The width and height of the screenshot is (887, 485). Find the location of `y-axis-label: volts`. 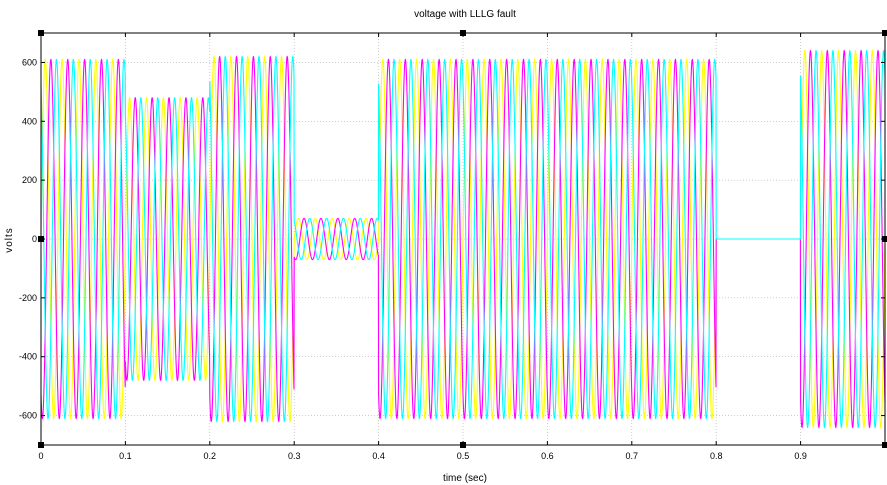

y-axis-label: volts is located at coordinates (9, 240).